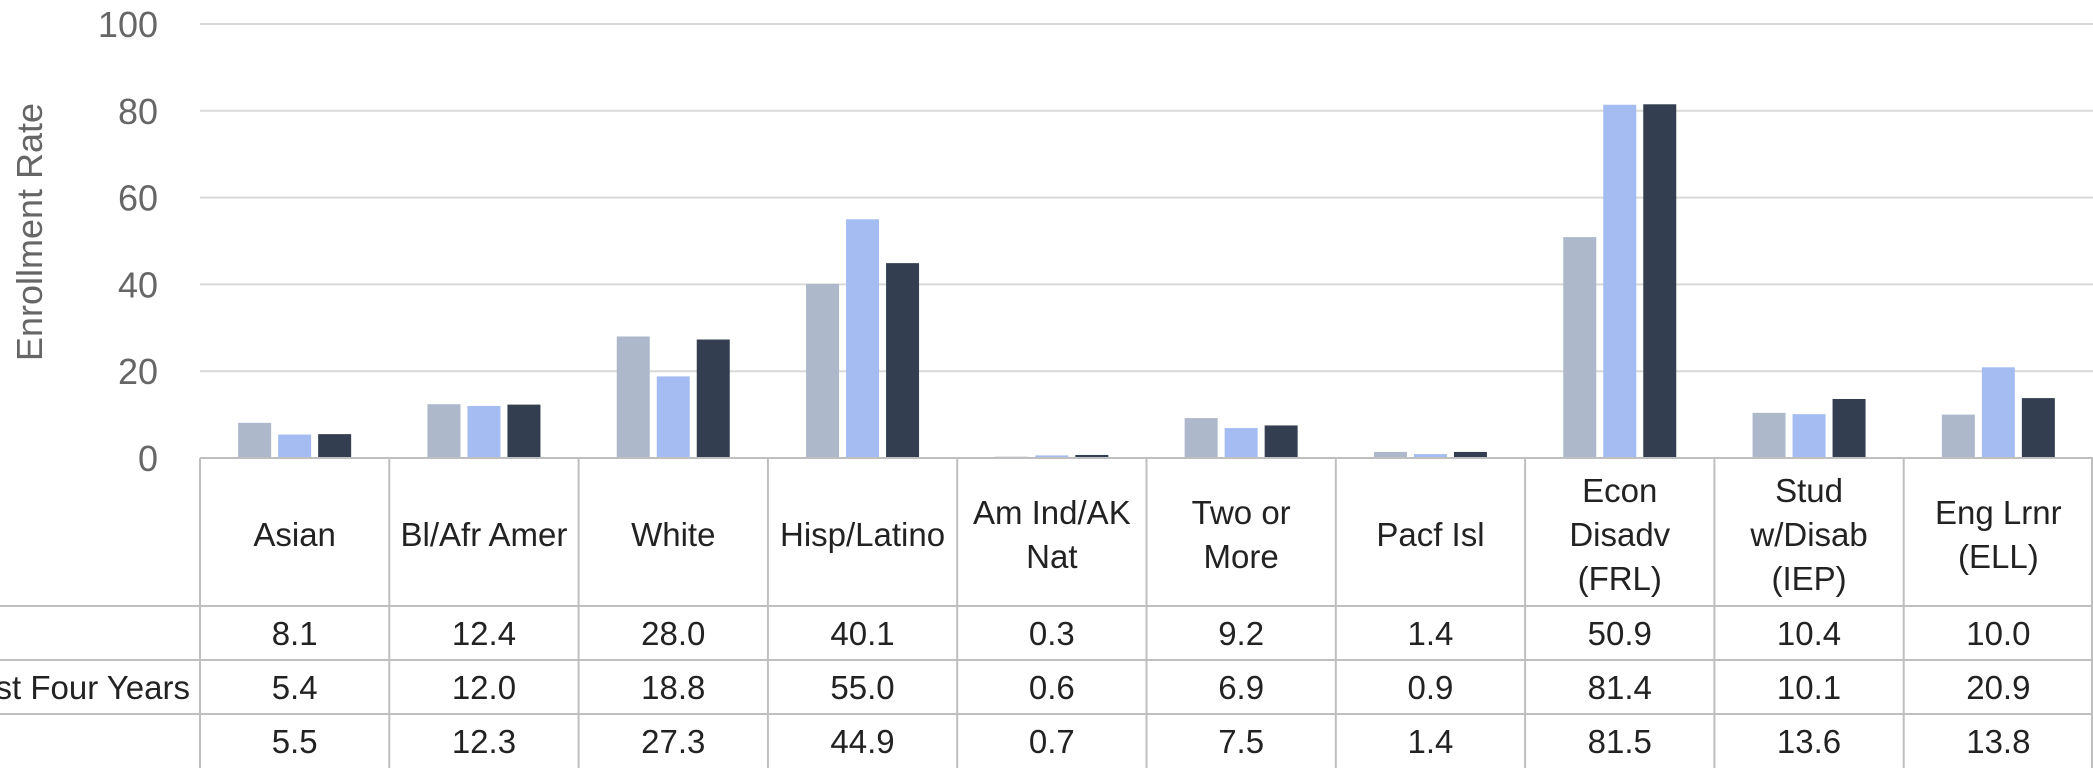  Describe the element at coordinates (138, 198) in the screenshot. I see `y-tick-label: 60` at that location.